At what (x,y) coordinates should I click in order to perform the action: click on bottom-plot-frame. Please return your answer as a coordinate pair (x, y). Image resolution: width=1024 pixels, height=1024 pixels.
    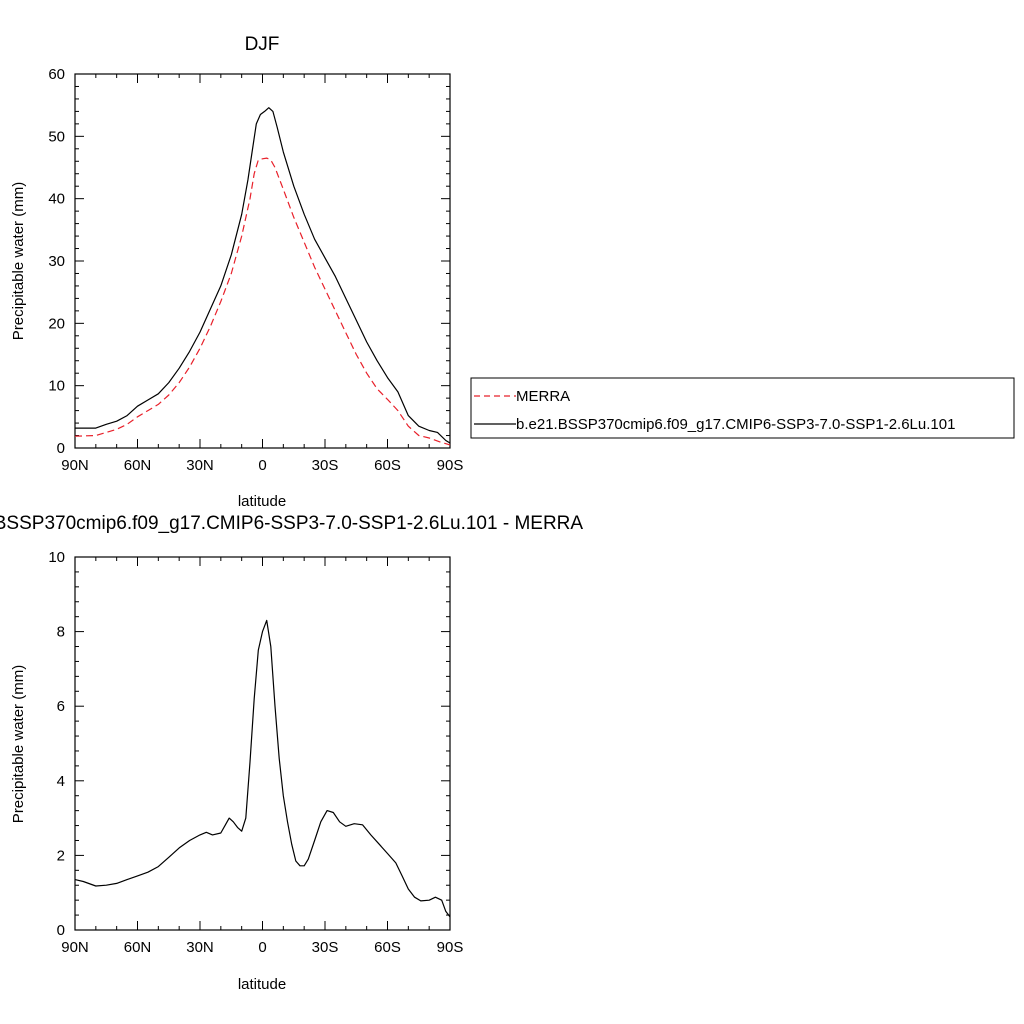
    Looking at the image, I should click on (262, 743).